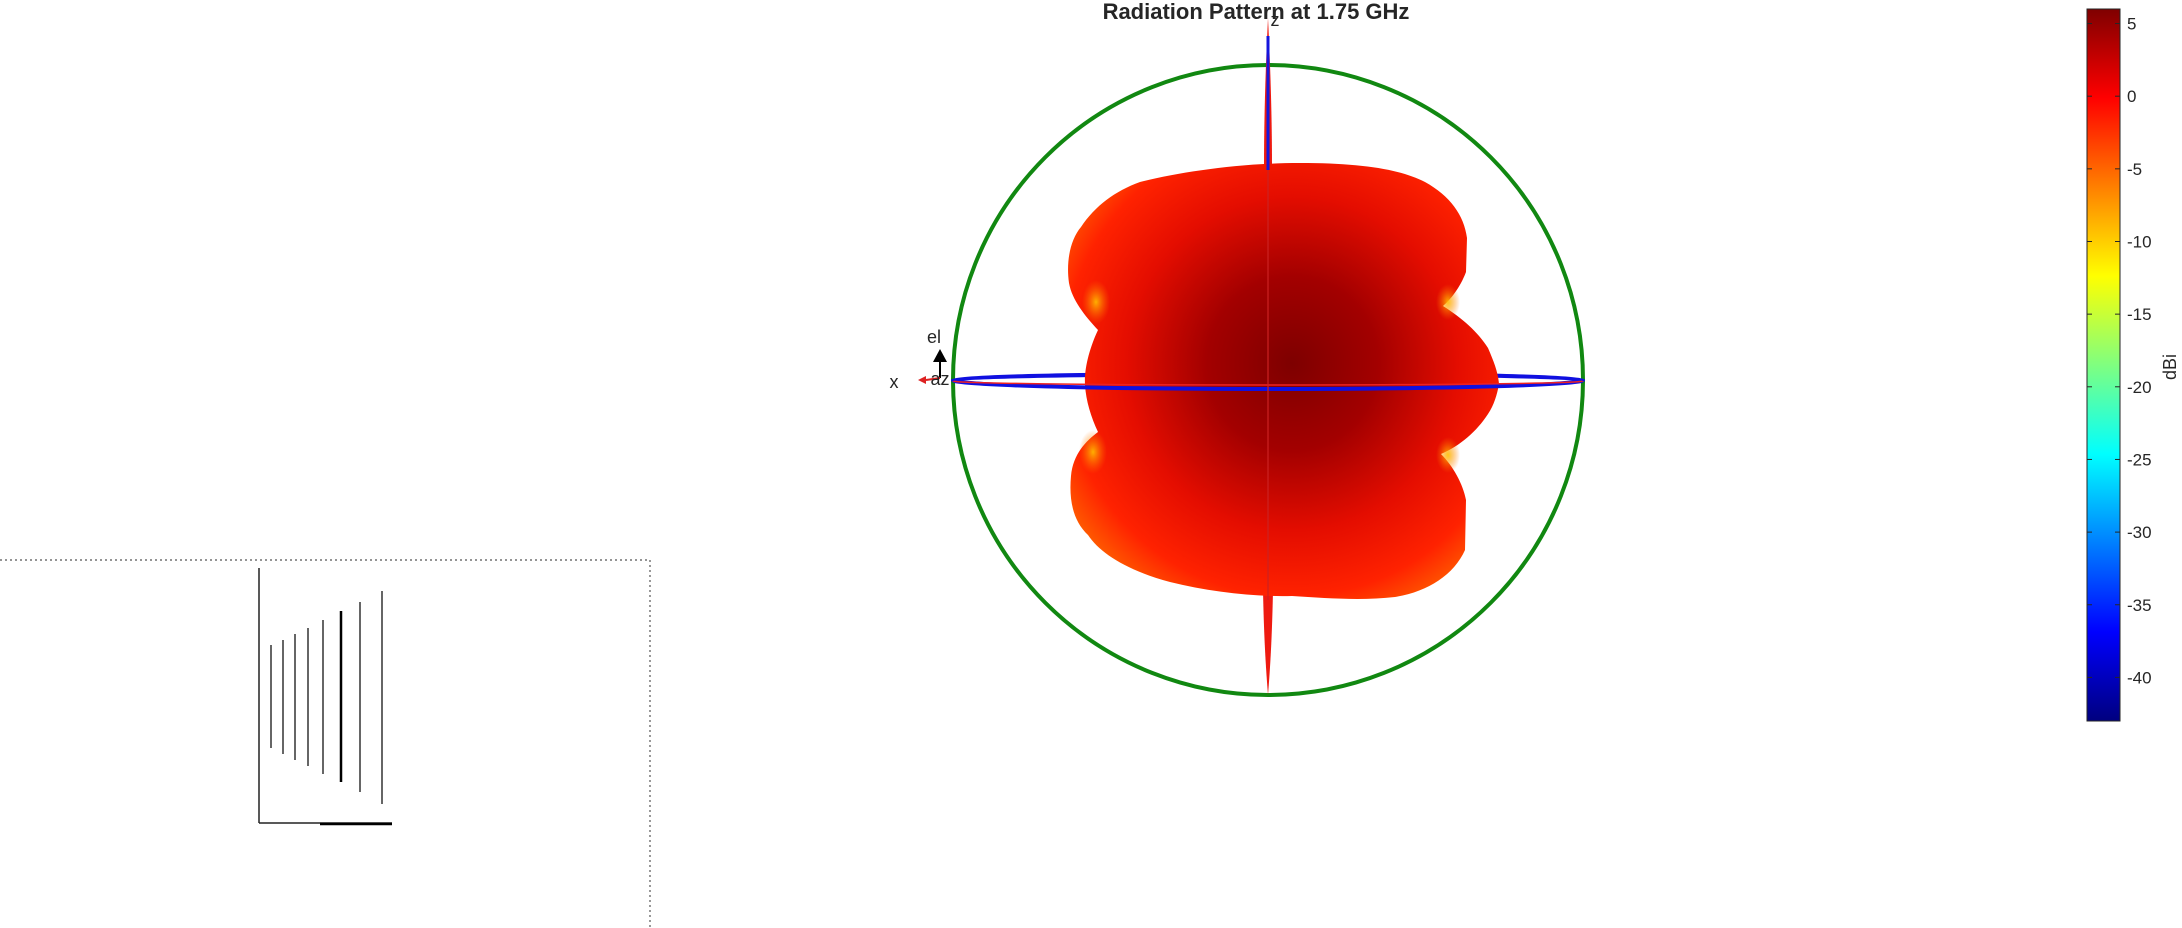 The width and height of the screenshot is (2182, 928). I want to click on axis-label-az: az, so click(939, 379).